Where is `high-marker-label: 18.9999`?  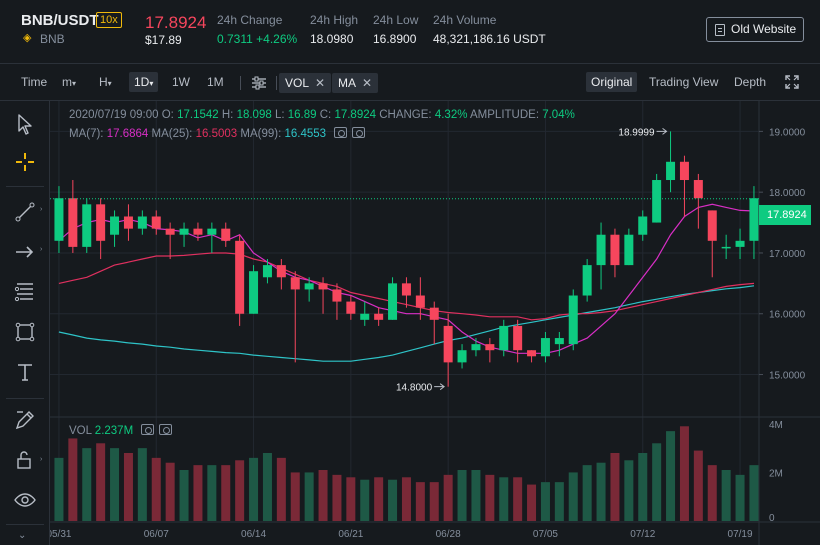
high-marker-label: 18.9999 is located at coordinates (636, 132).